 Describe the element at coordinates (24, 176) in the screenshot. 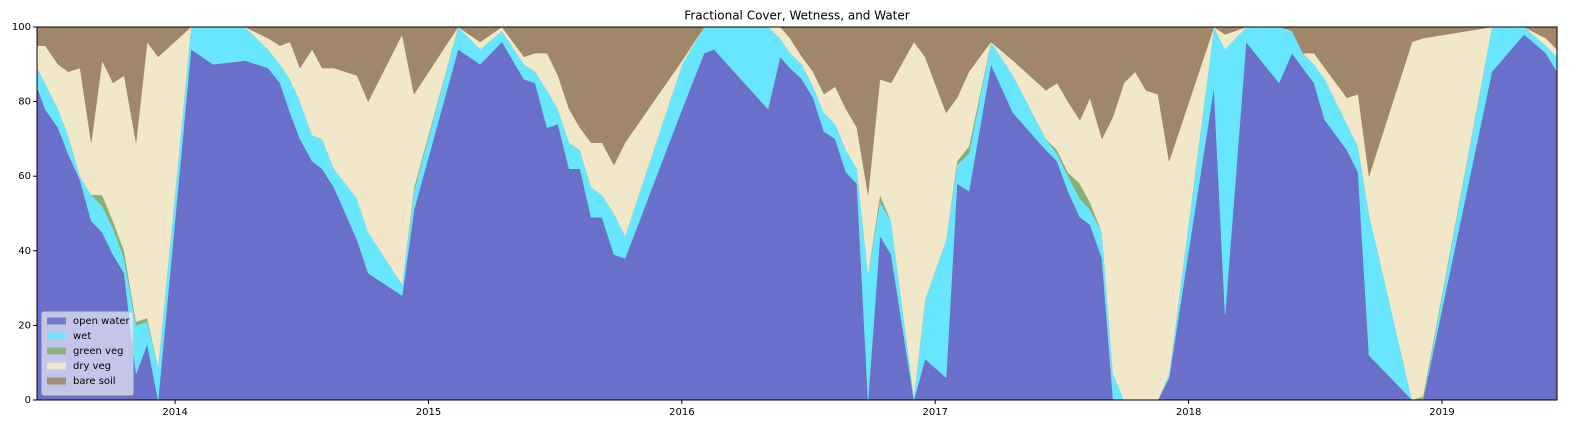

I see `y-tick-label: 60` at that location.